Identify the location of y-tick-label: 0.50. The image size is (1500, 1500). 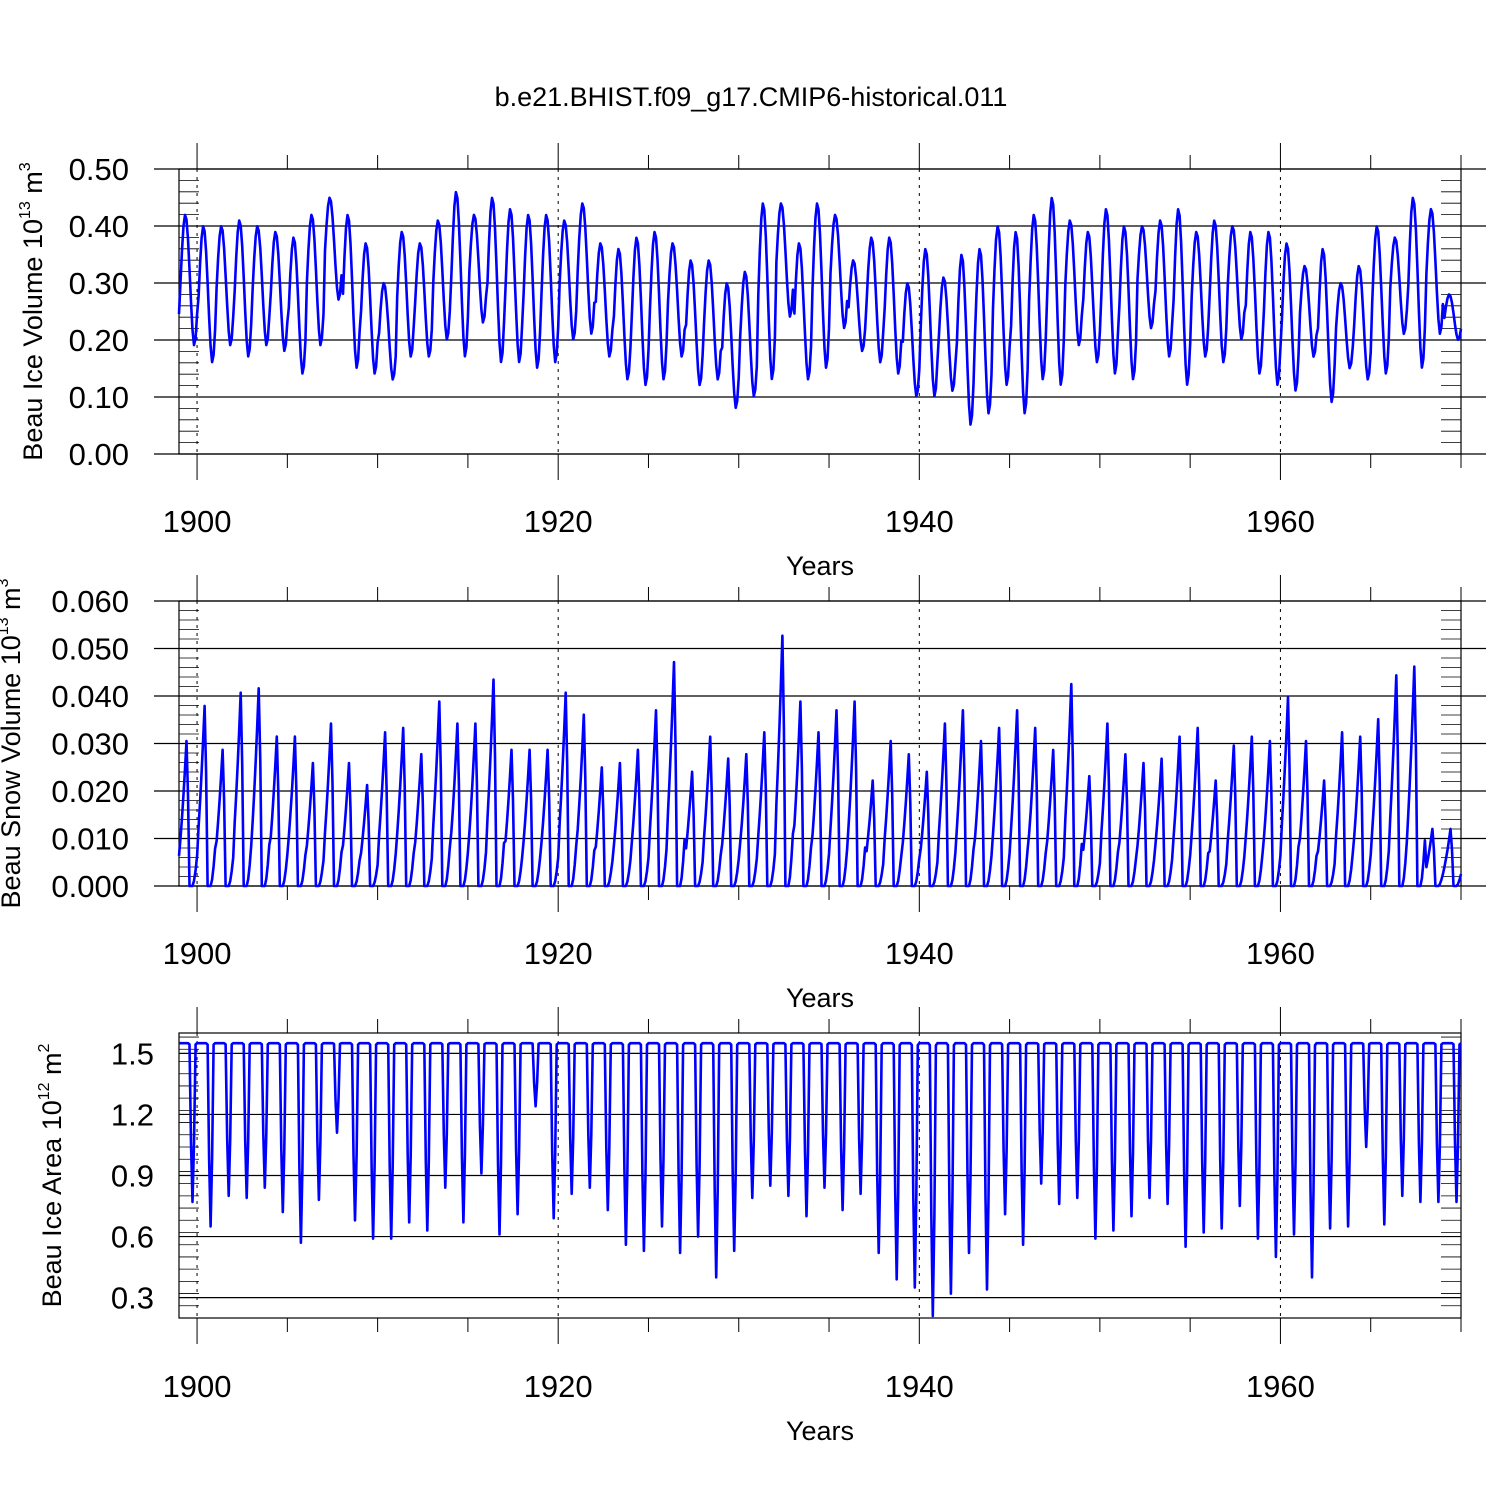
(99, 169).